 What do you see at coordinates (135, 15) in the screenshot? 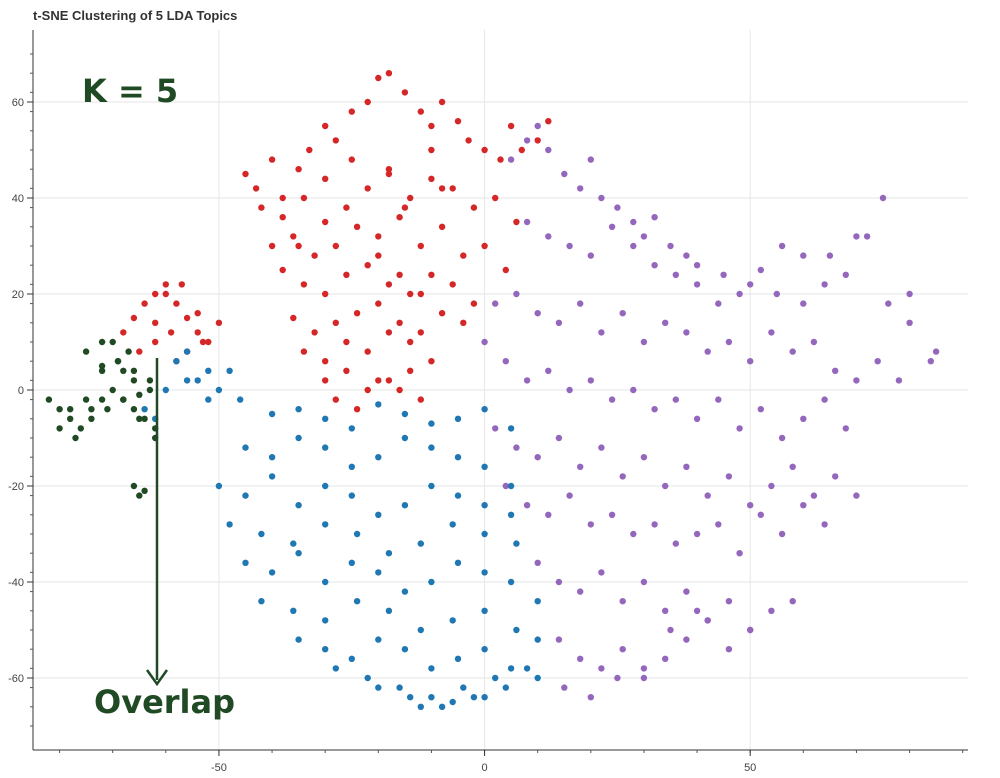
I see `chart-title: t-SNE Clustering of 5 LDA Topics` at bounding box center [135, 15].